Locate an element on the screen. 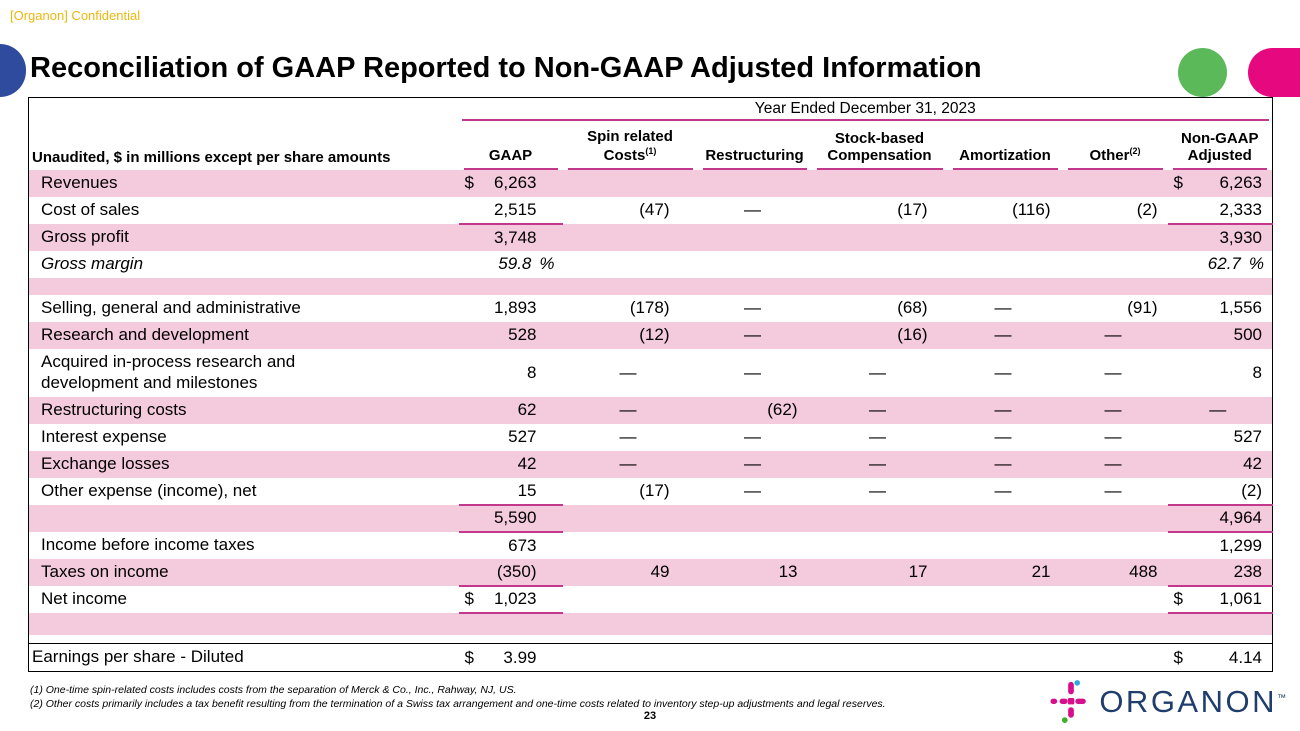 This screenshot has height=731, width=1300. table-row is located at coordinates (651, 639).